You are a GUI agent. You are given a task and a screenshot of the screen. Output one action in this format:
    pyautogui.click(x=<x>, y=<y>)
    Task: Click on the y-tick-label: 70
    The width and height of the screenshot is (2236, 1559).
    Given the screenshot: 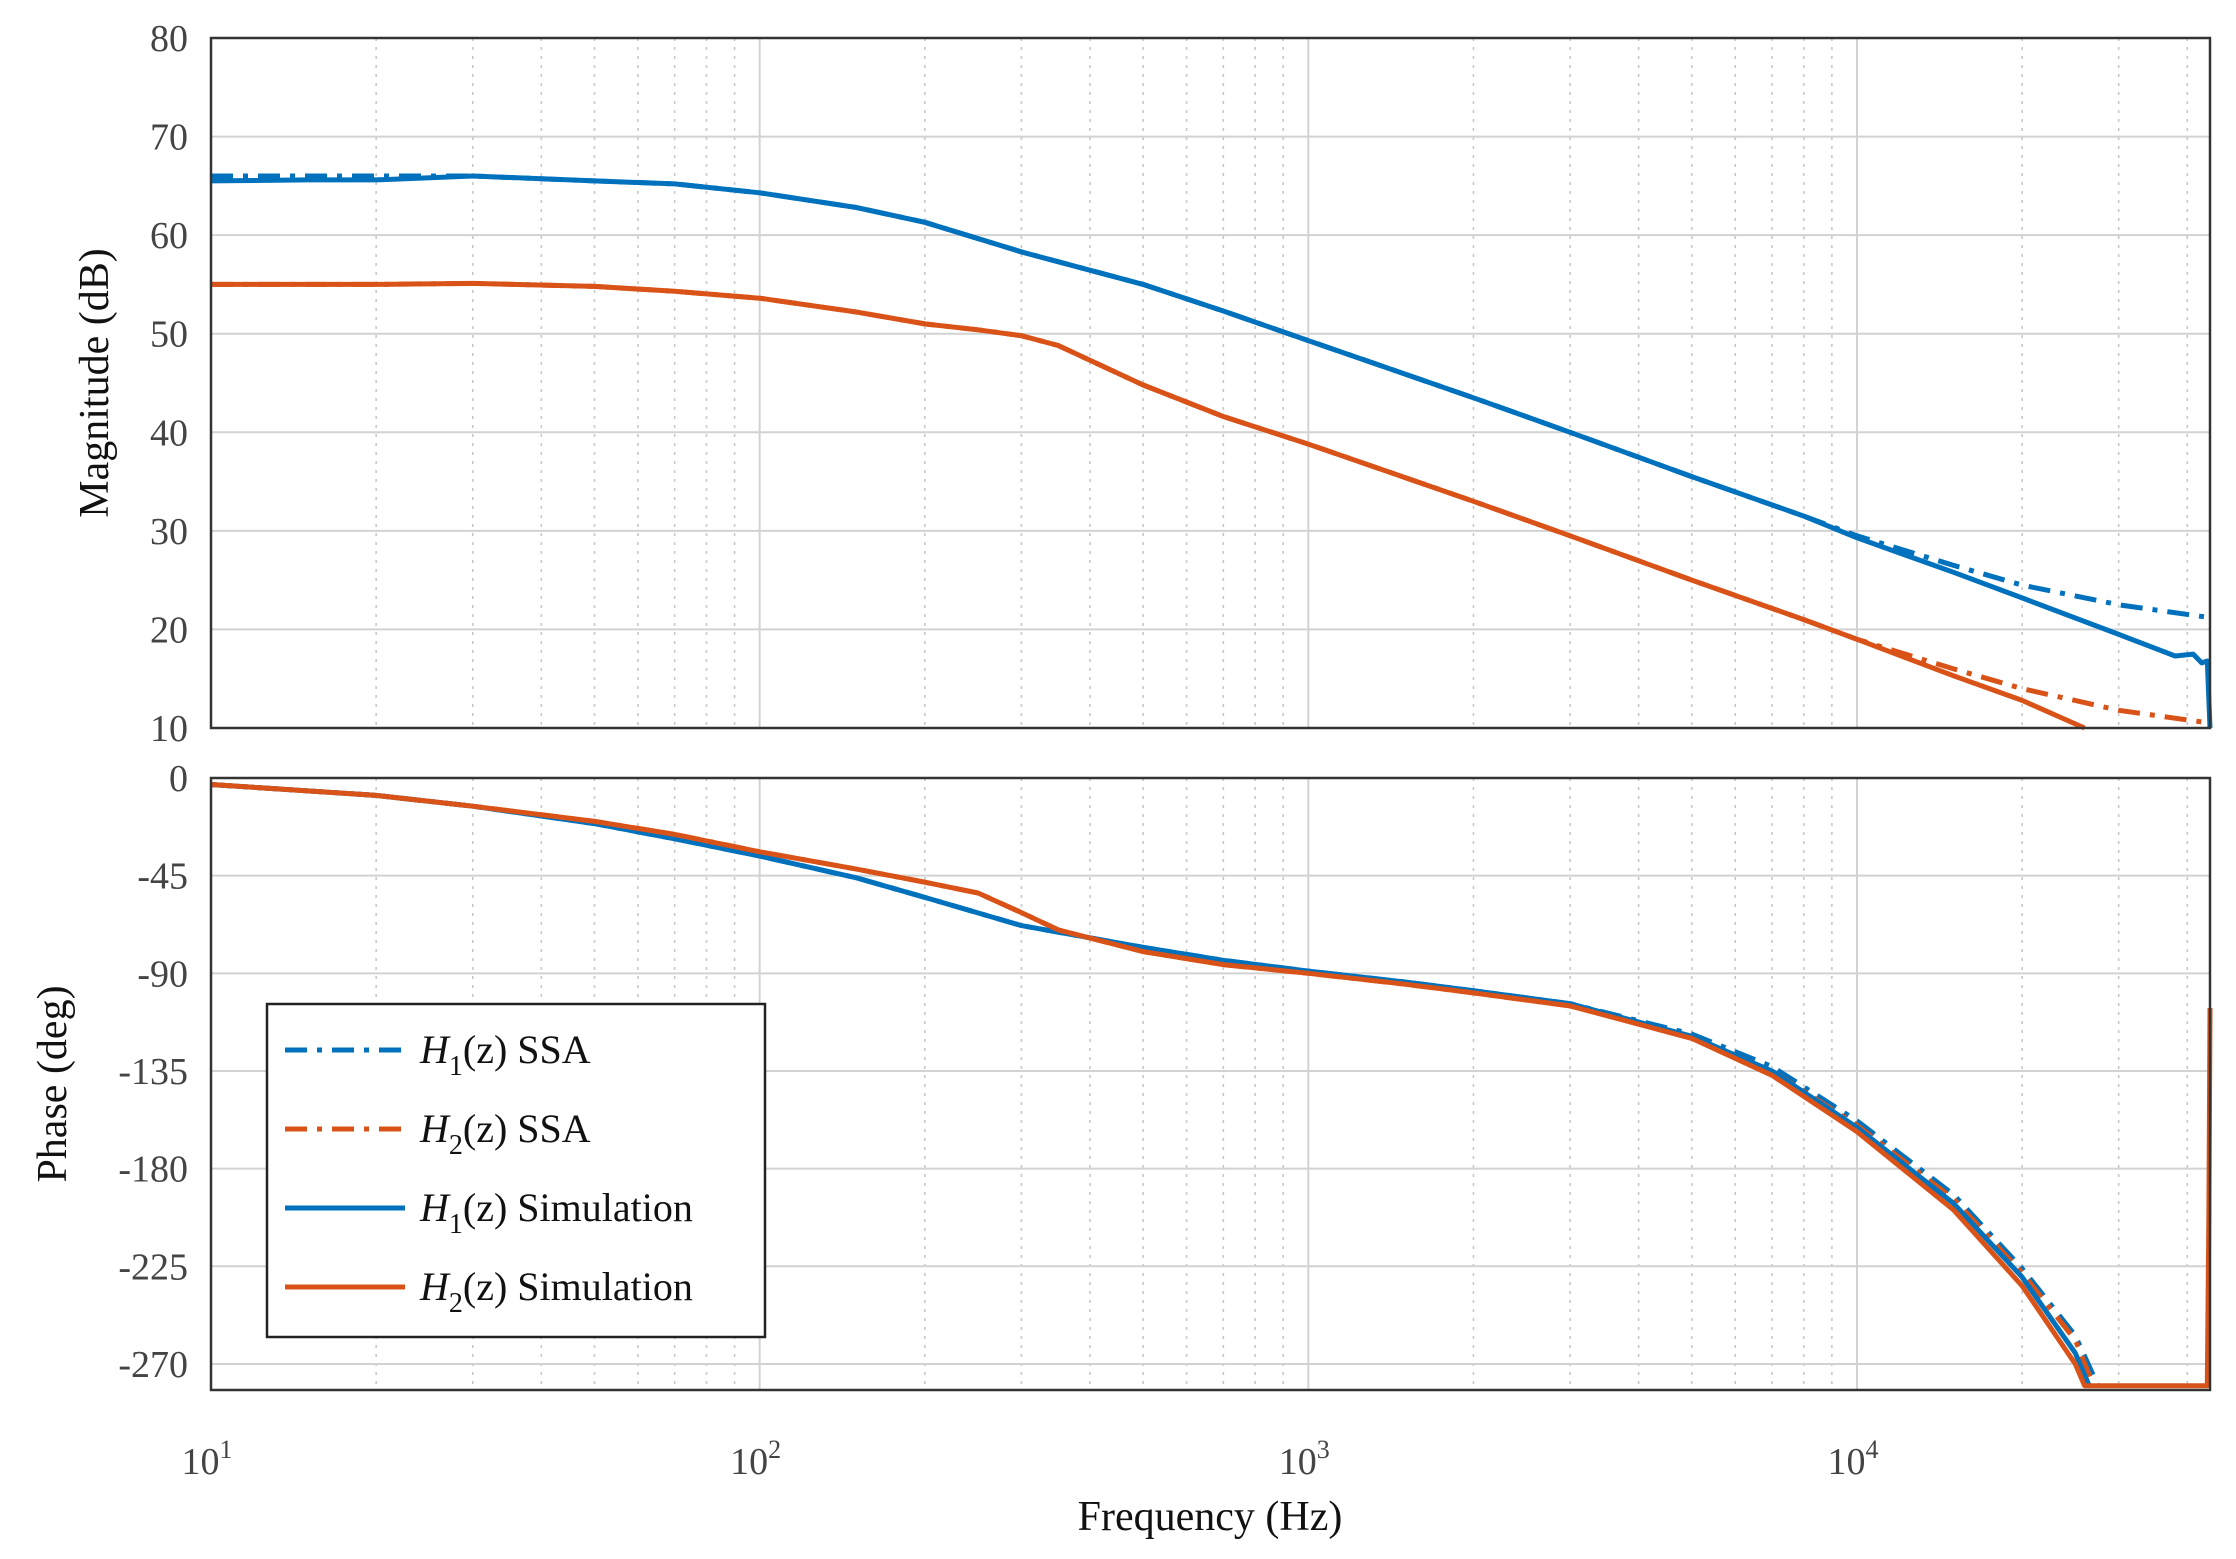 What is the action you would take?
    pyautogui.click(x=169, y=138)
    